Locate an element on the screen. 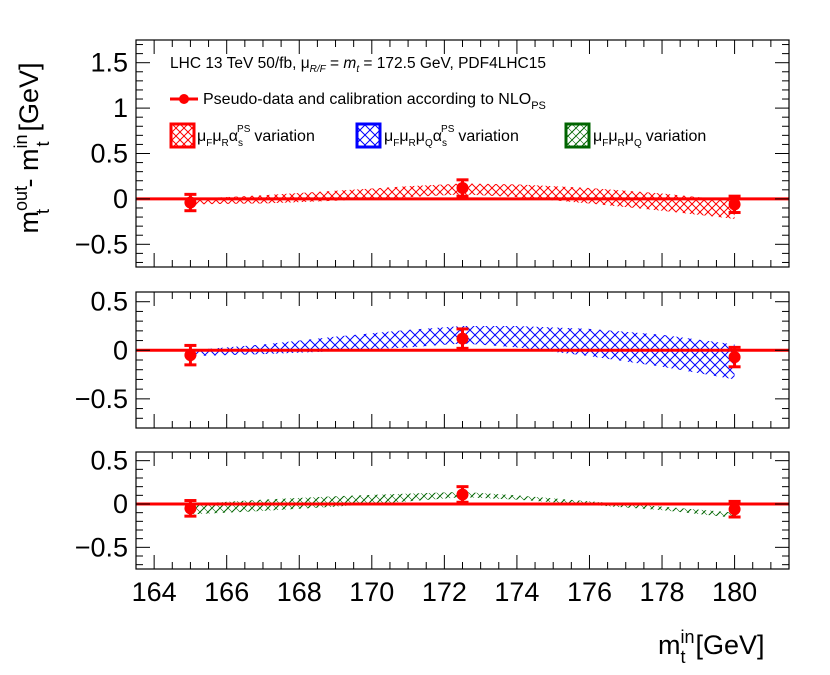 The image size is (830, 675). xtick-label: 164 is located at coordinates (154, 592).